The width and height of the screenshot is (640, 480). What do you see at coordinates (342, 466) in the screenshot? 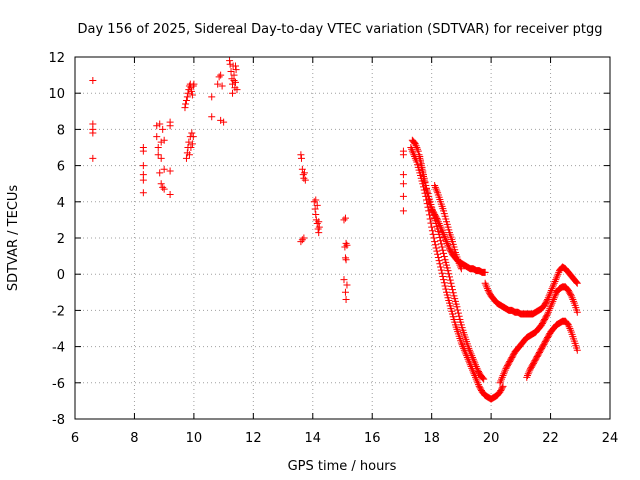
I see `x-axis-label: GPS time / hours` at bounding box center [342, 466].